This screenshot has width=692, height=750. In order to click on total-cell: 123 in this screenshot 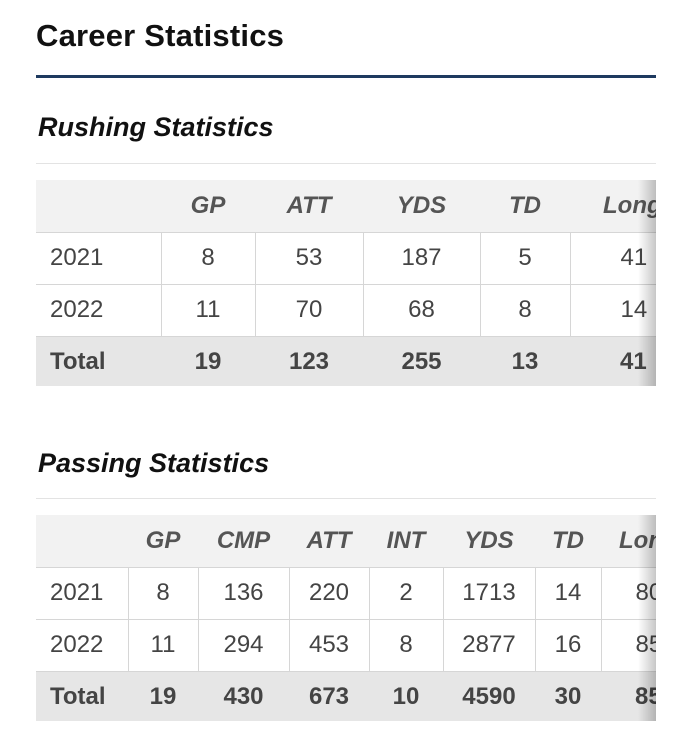, I will do `click(309, 362)`.